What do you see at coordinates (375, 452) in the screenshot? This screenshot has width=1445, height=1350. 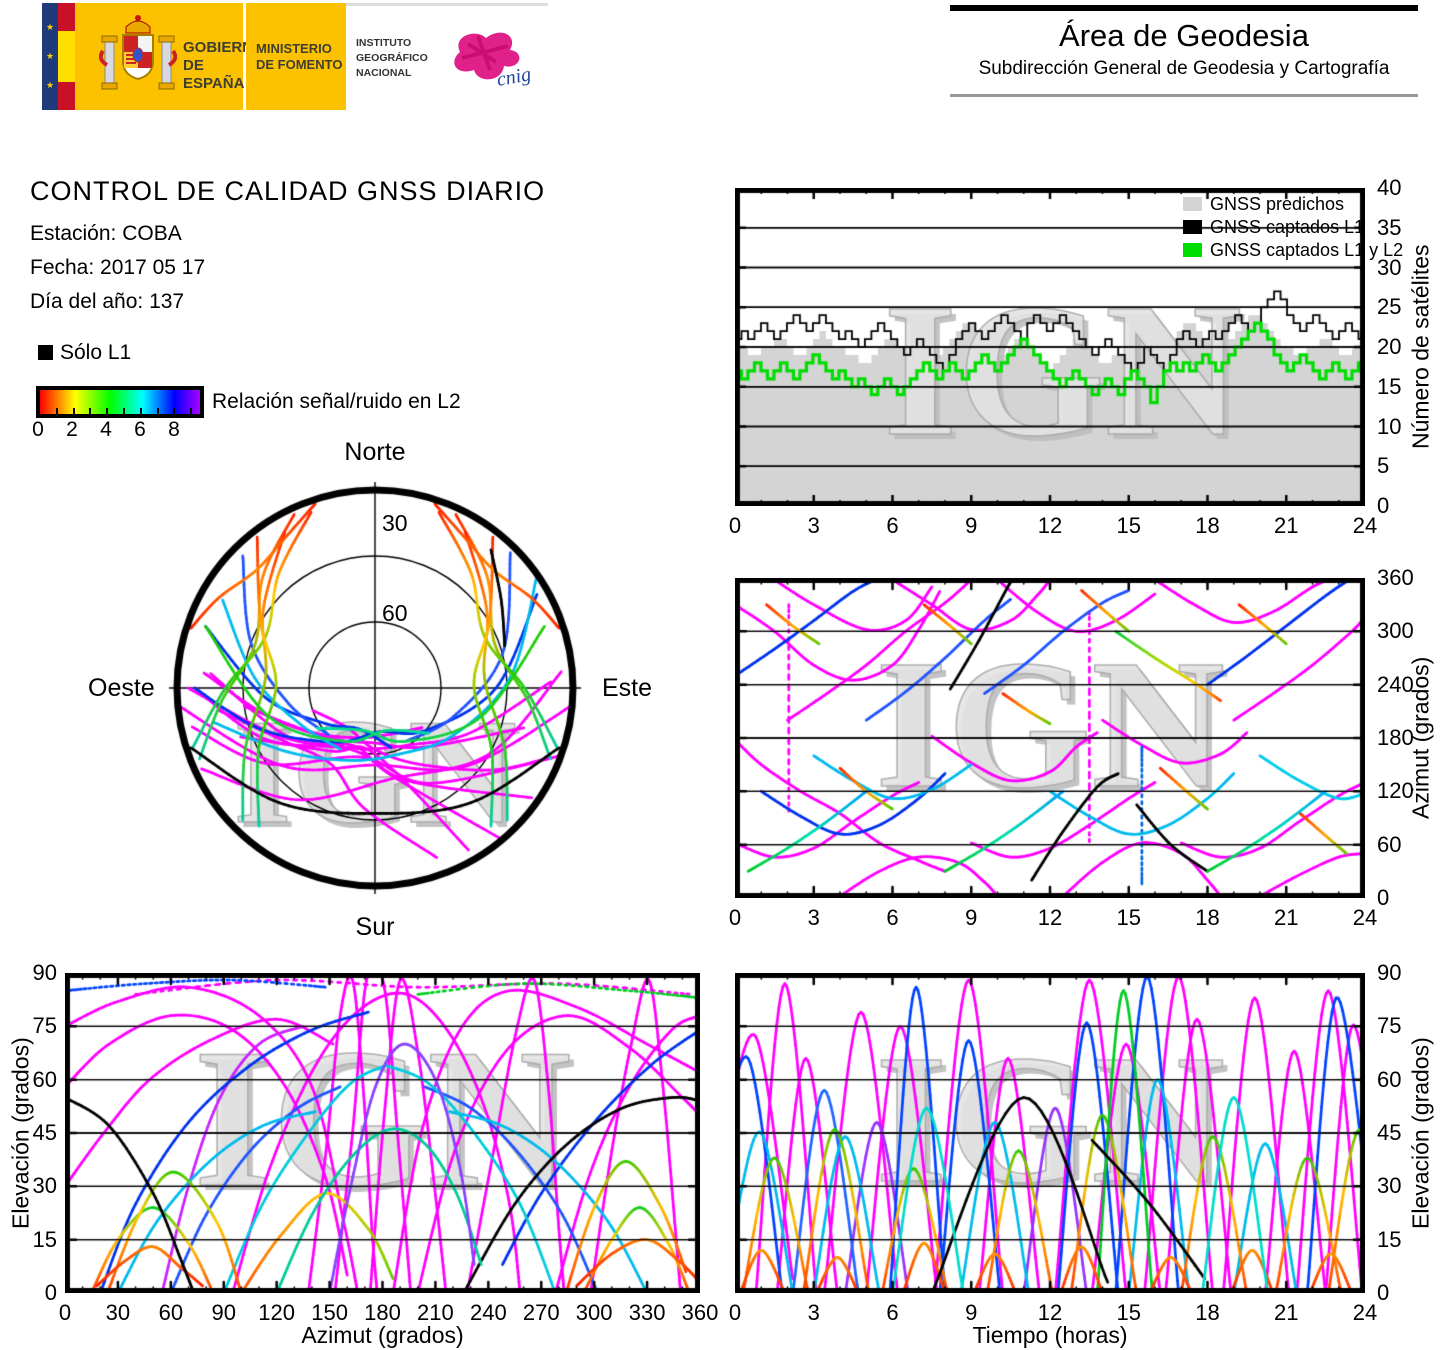 I see `compass-north-label: Norte` at bounding box center [375, 452].